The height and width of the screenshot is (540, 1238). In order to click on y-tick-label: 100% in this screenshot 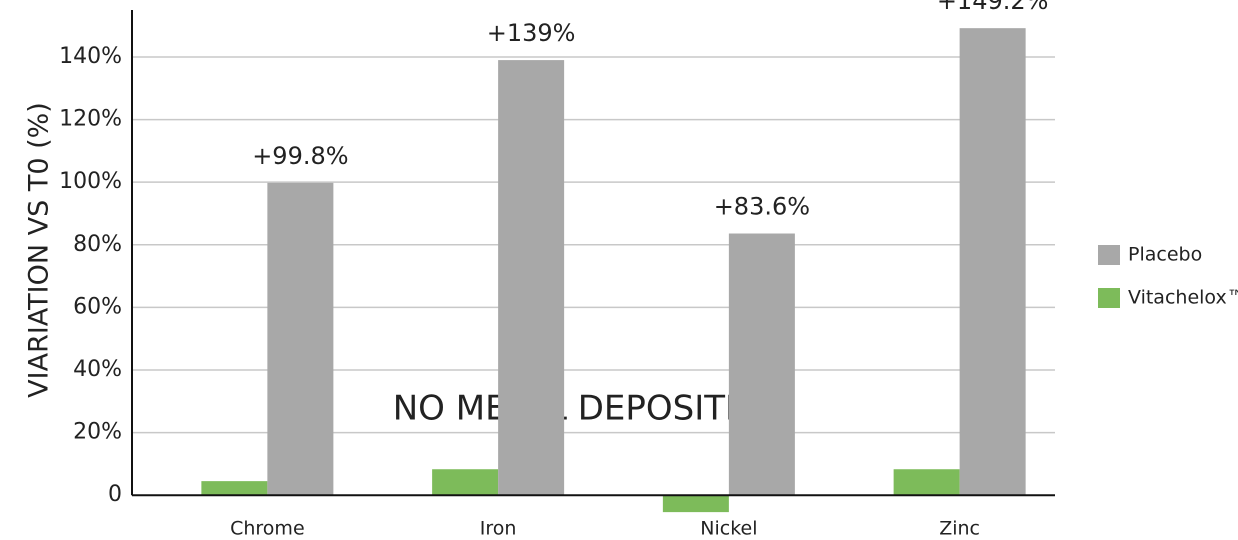, I will do `click(90, 181)`.